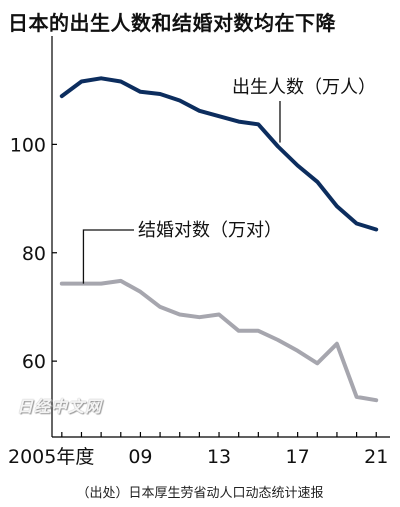  I want to click on y-tick-label: 100, so click(28, 145).